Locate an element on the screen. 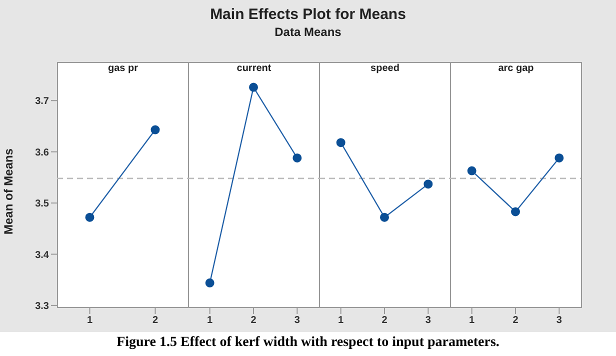 This screenshot has width=616, height=356. chart-title: current is located at coordinates (253, 69).